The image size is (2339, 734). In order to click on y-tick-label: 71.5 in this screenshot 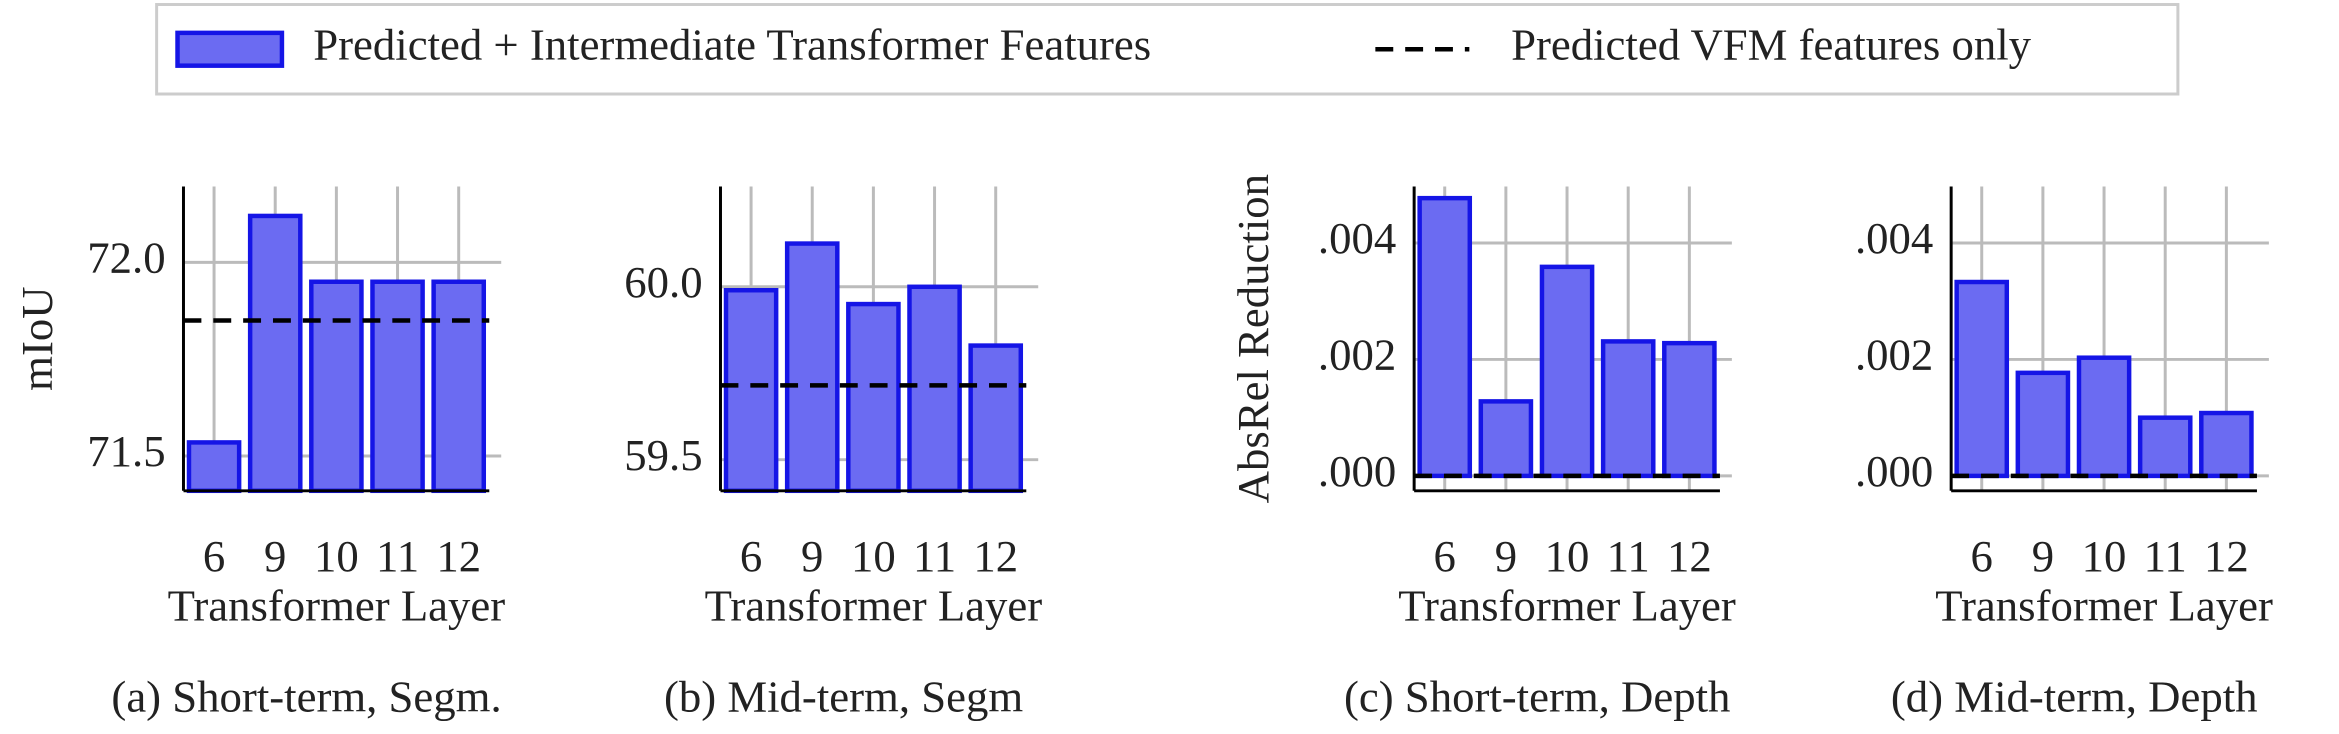, I will do `click(126, 451)`.